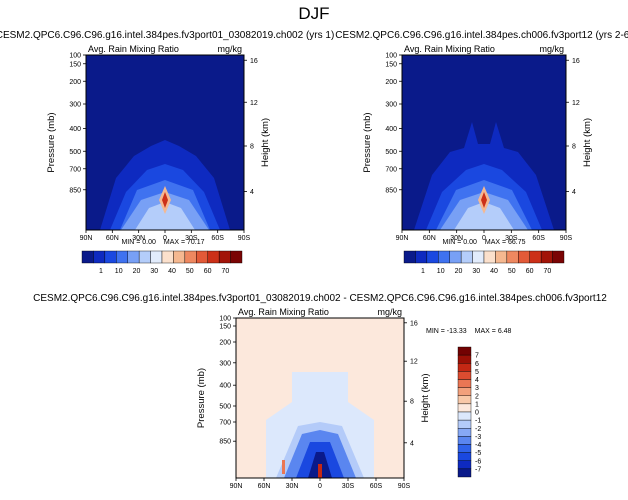  Describe the element at coordinates (477, 364) in the screenshot. I see `colorbar-label: 6` at that location.